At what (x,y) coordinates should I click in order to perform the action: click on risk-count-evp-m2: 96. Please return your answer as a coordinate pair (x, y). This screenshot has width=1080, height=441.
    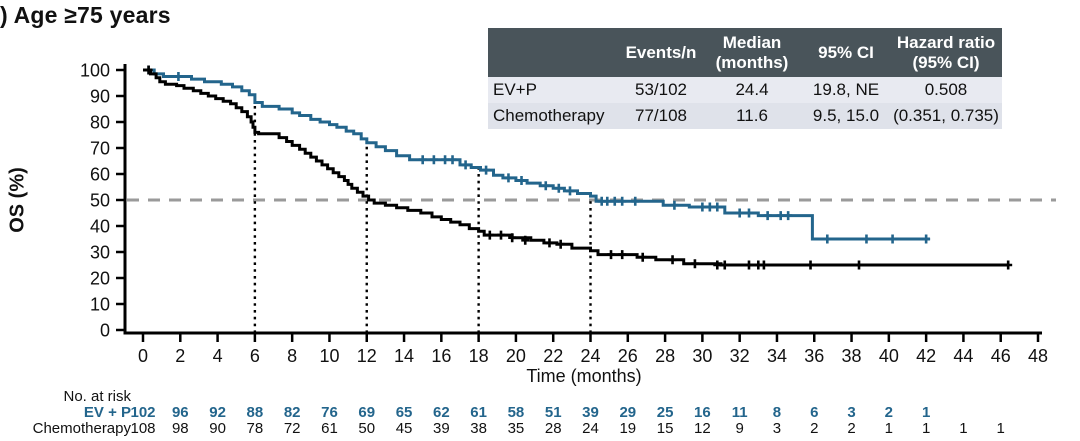
    Looking at the image, I should click on (180, 412).